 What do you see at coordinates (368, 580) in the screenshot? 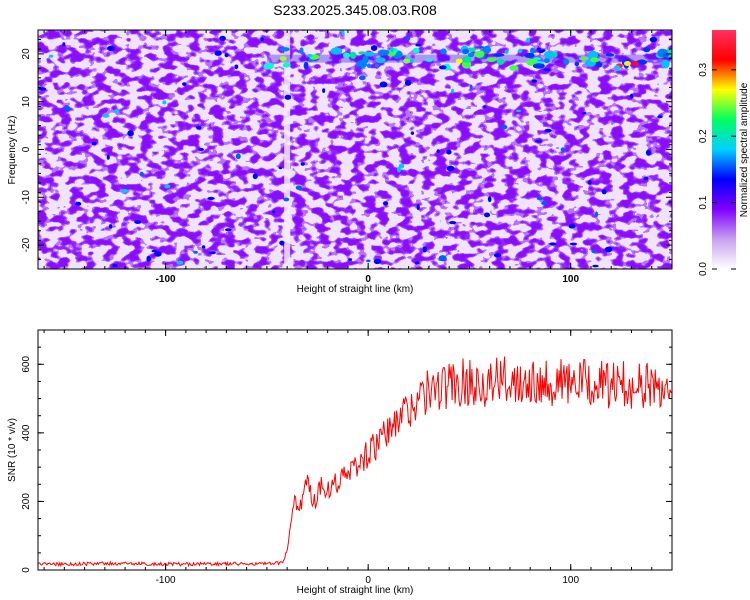
I see `snr-x-tick-labels: -100 0 100` at bounding box center [368, 580].